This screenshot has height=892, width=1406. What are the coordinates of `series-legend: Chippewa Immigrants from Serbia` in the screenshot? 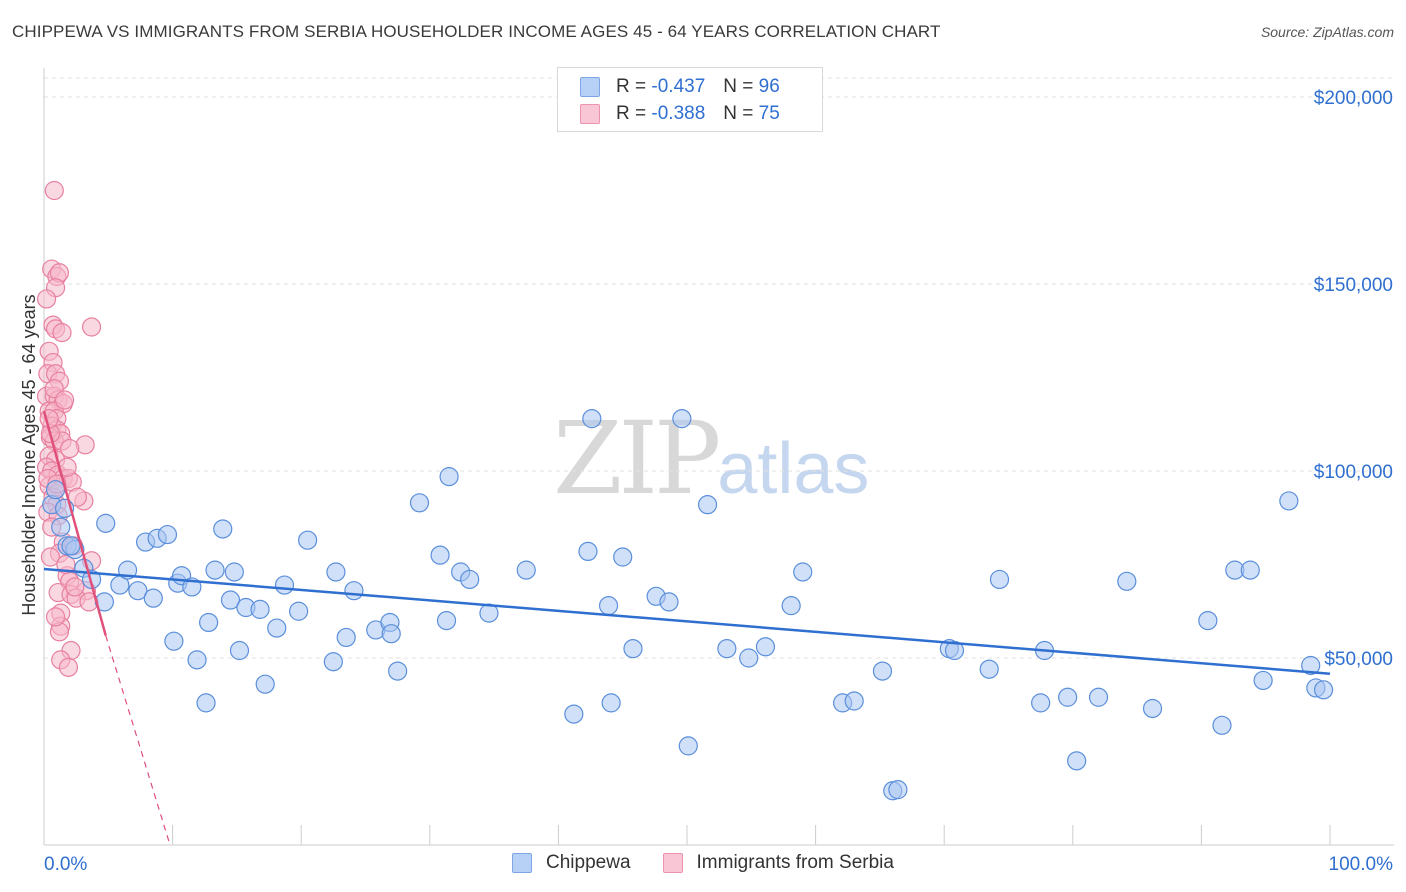 It's located at (703, 863).